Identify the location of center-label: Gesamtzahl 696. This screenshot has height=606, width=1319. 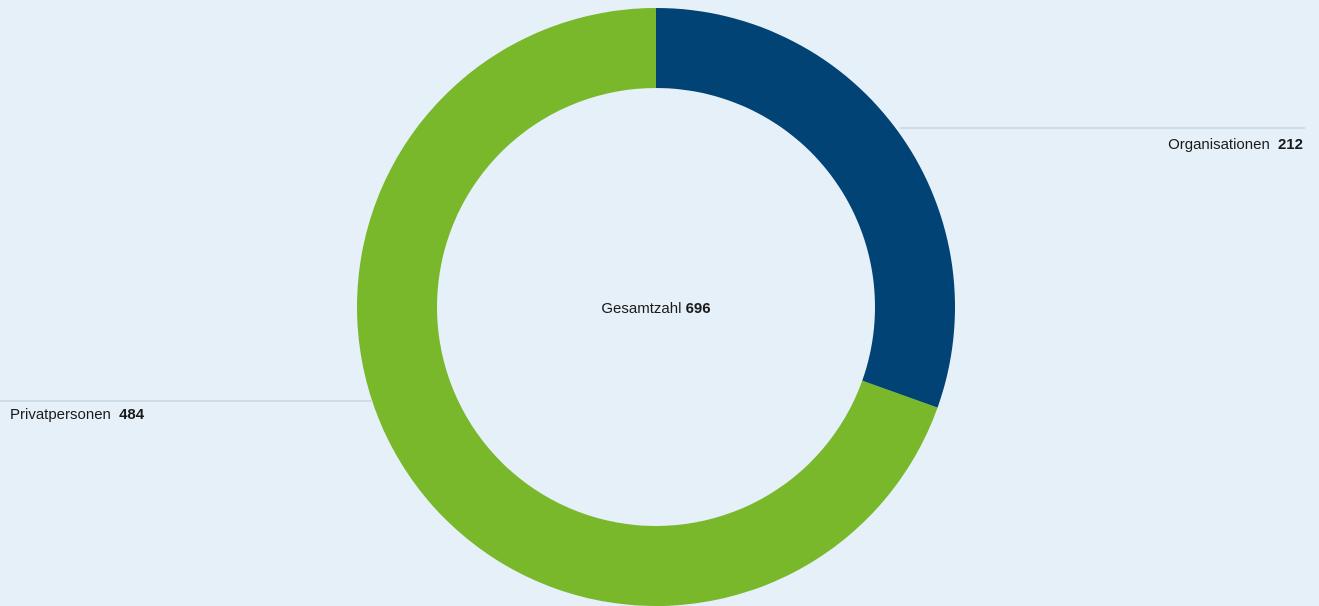
(655, 308).